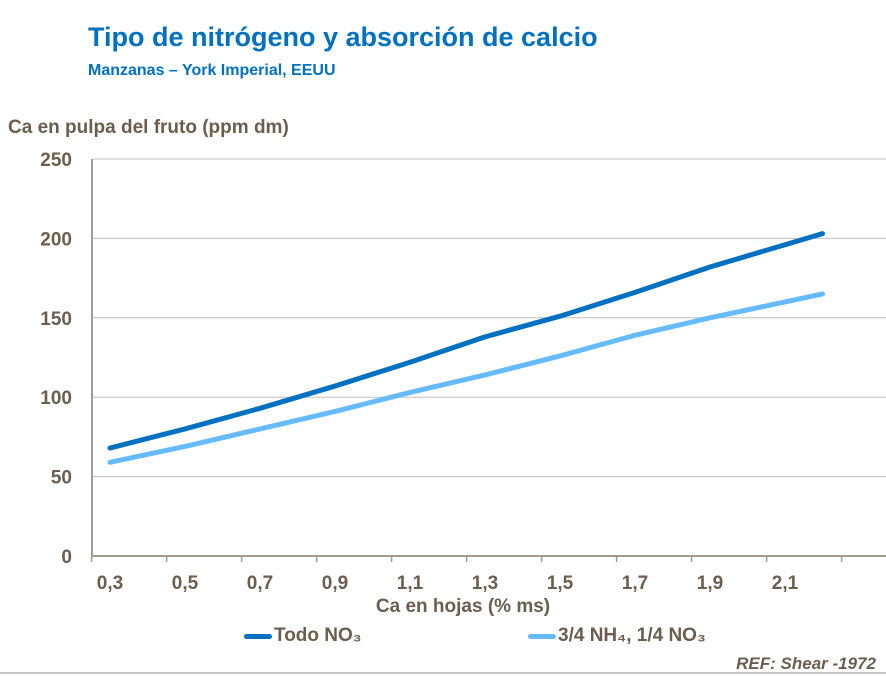 The image size is (886, 676). I want to click on x-tick-label: 1,7, so click(635, 583).